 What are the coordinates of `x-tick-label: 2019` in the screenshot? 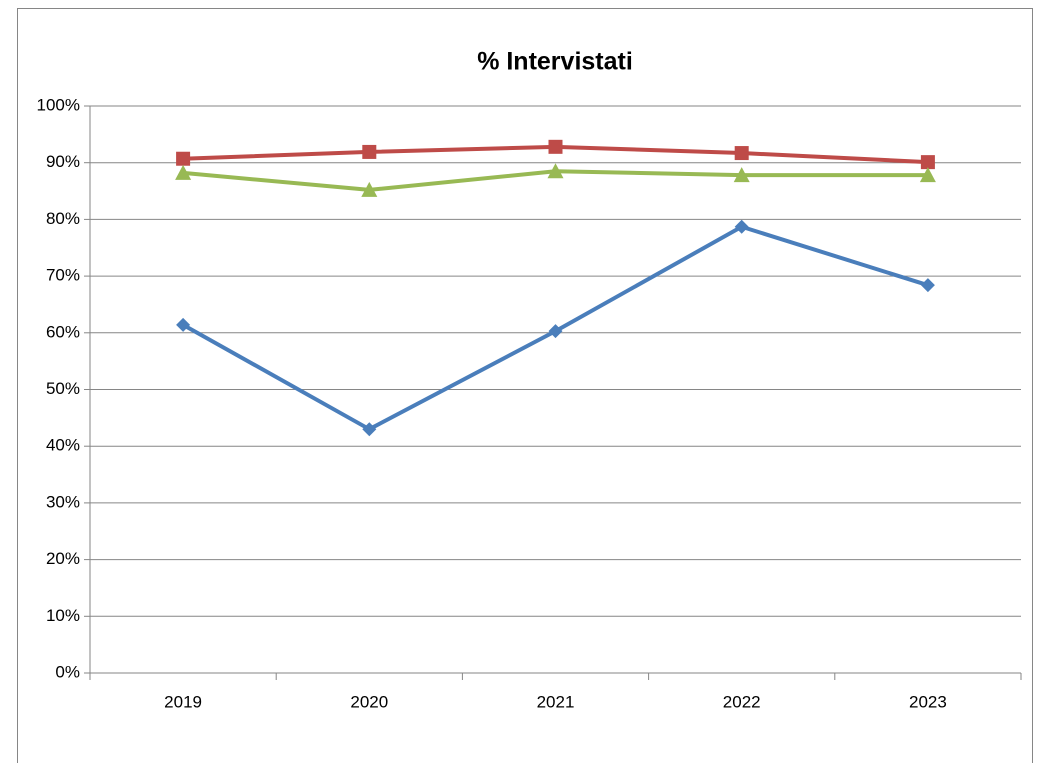 It's located at (183, 701).